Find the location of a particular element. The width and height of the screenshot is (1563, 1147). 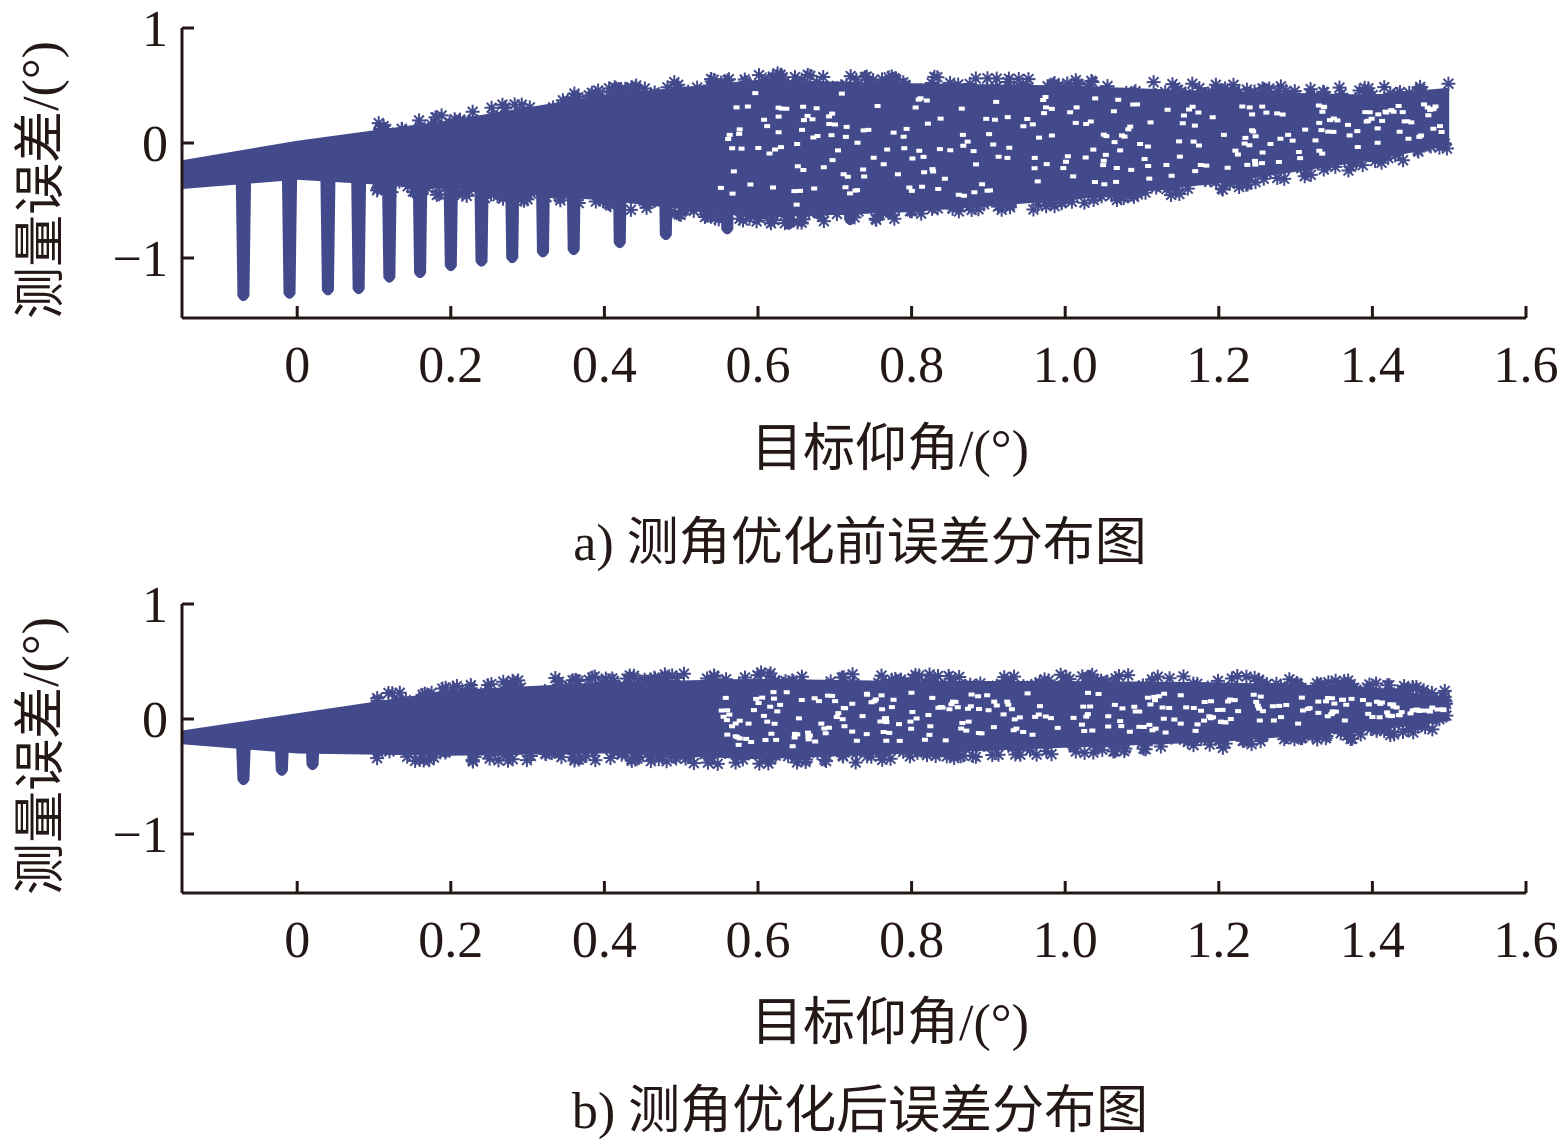

data-layer-b is located at coordinates (818, 725).